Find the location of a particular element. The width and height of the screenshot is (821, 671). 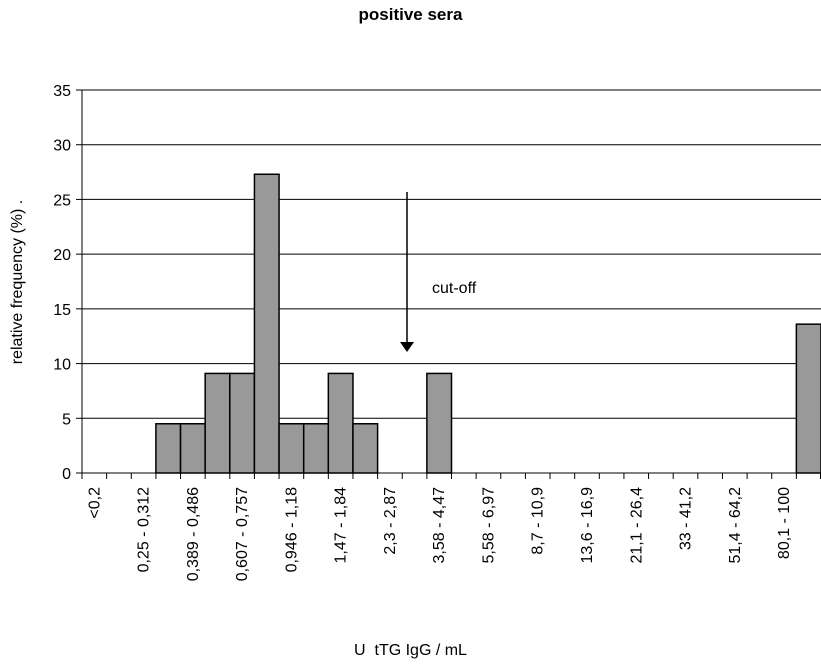

x-tick-label: 1,47 - 1,84 is located at coordinates (341, 525).